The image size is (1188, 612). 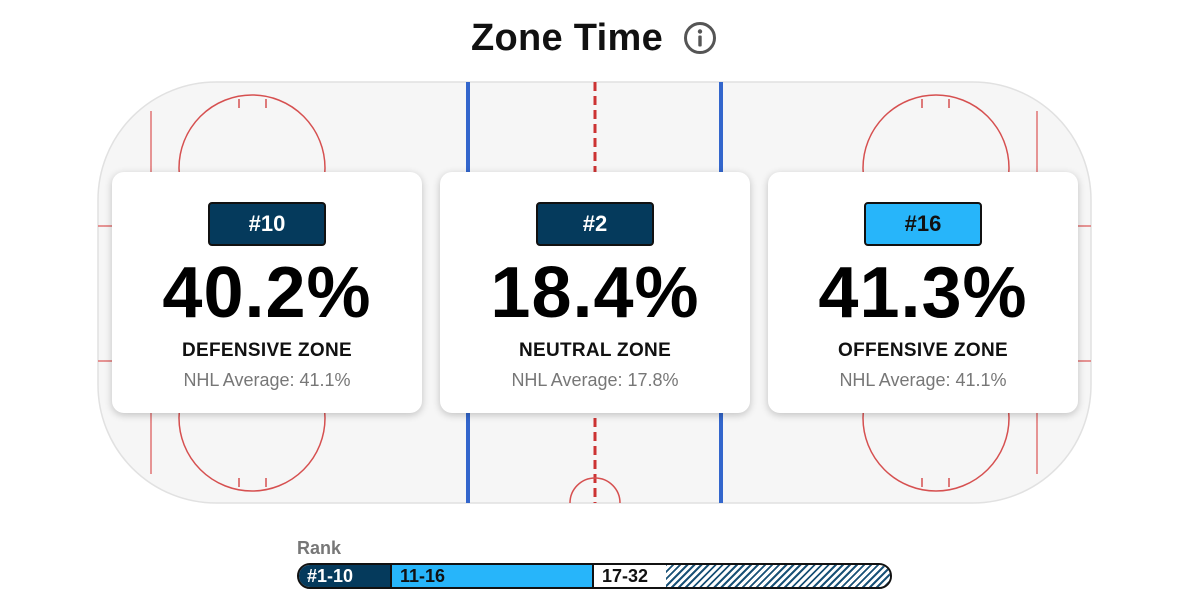 What do you see at coordinates (595, 380) in the screenshot?
I see `nhl-average: NHL Average: 17.8%` at bounding box center [595, 380].